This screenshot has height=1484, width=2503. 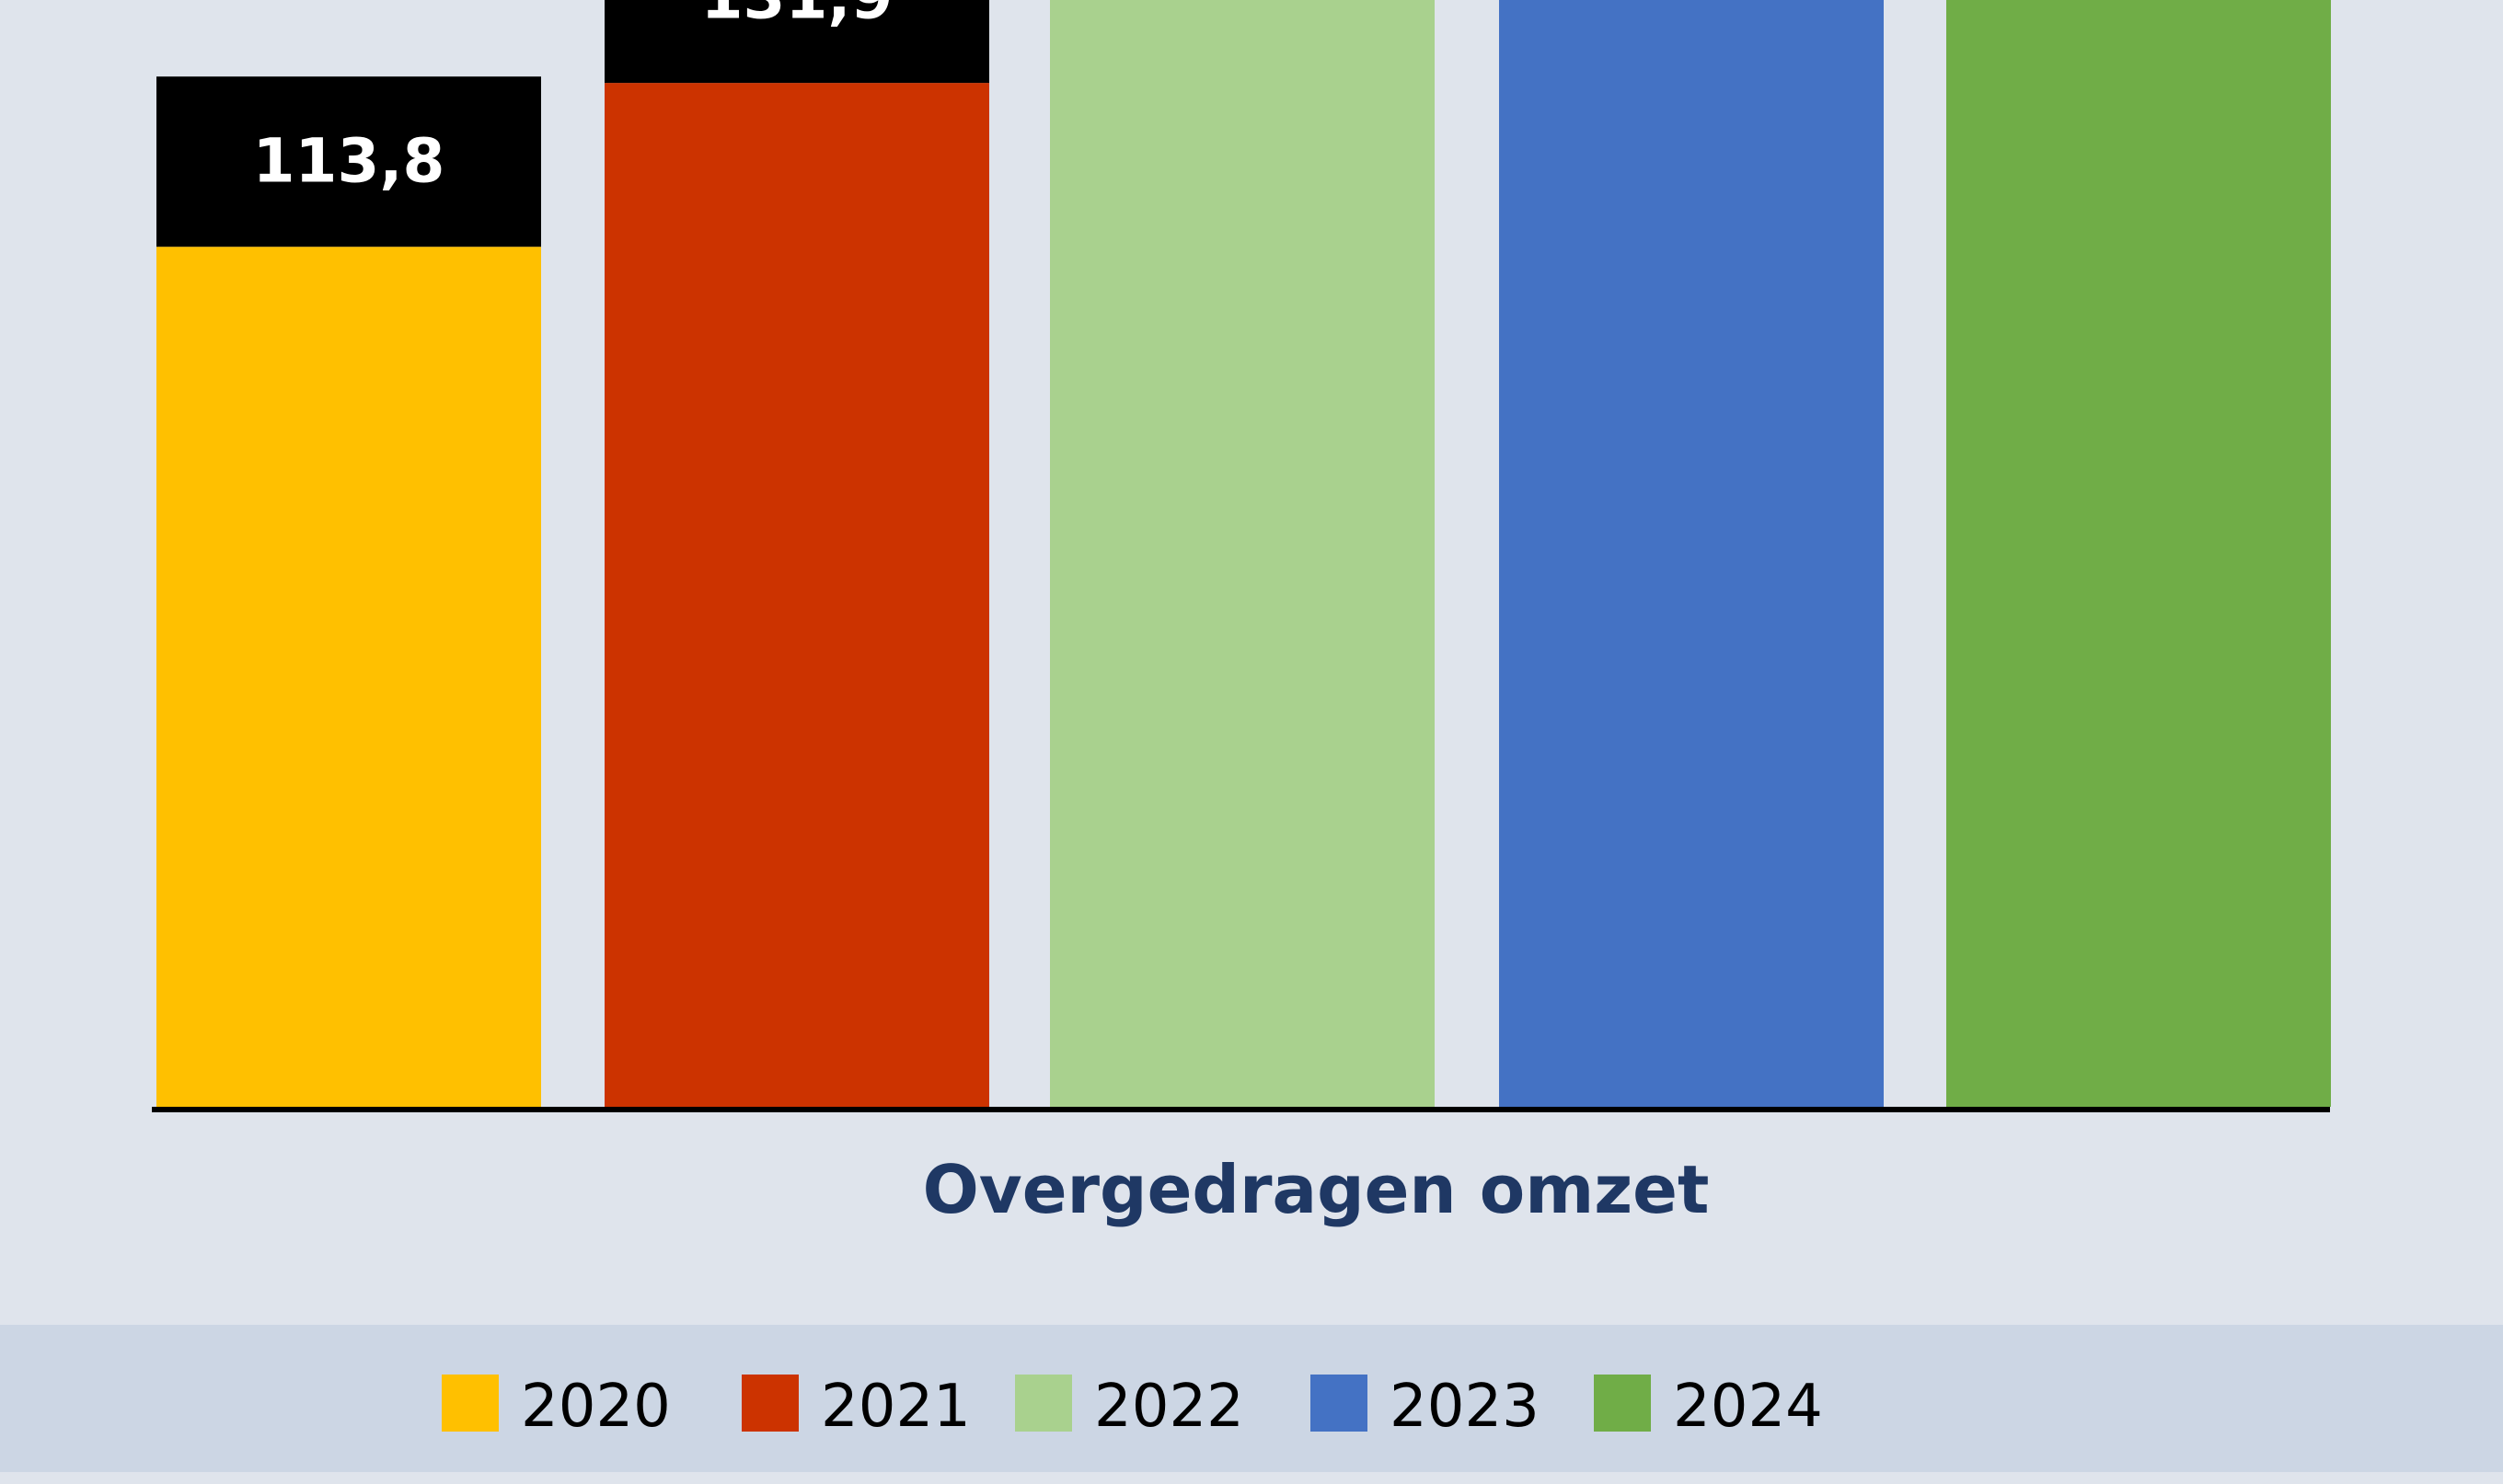 I want to click on legend: 2020 2021 2022 2023 2024, so click(x=1132, y=1407).